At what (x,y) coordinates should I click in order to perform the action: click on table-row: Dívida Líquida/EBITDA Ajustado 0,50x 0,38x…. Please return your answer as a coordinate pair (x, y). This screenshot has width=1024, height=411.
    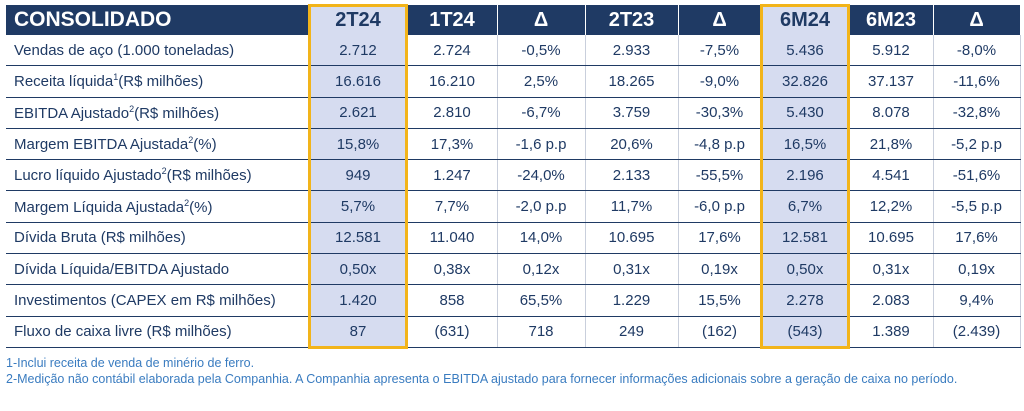
    Looking at the image, I should click on (513, 269).